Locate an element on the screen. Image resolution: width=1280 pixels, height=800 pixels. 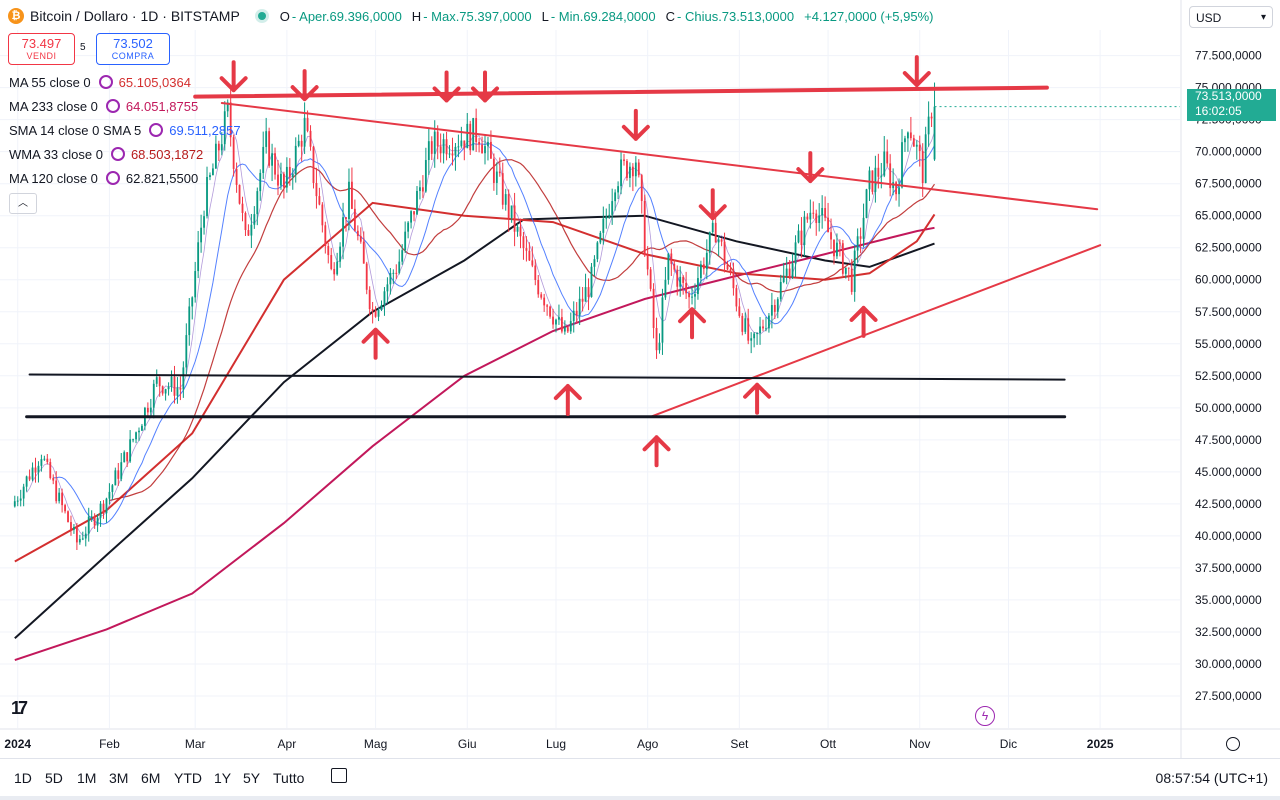
timeframe-1y: 1Y is located at coordinates (223, 778).